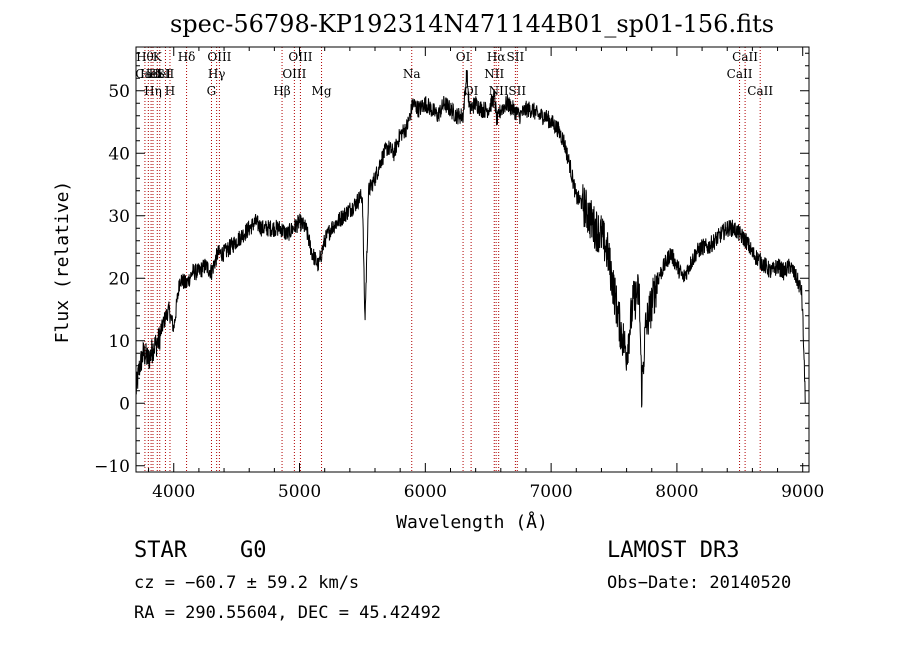 This screenshot has height=649, width=900. I want to click on line-label-2: HeI, so click(151, 74).